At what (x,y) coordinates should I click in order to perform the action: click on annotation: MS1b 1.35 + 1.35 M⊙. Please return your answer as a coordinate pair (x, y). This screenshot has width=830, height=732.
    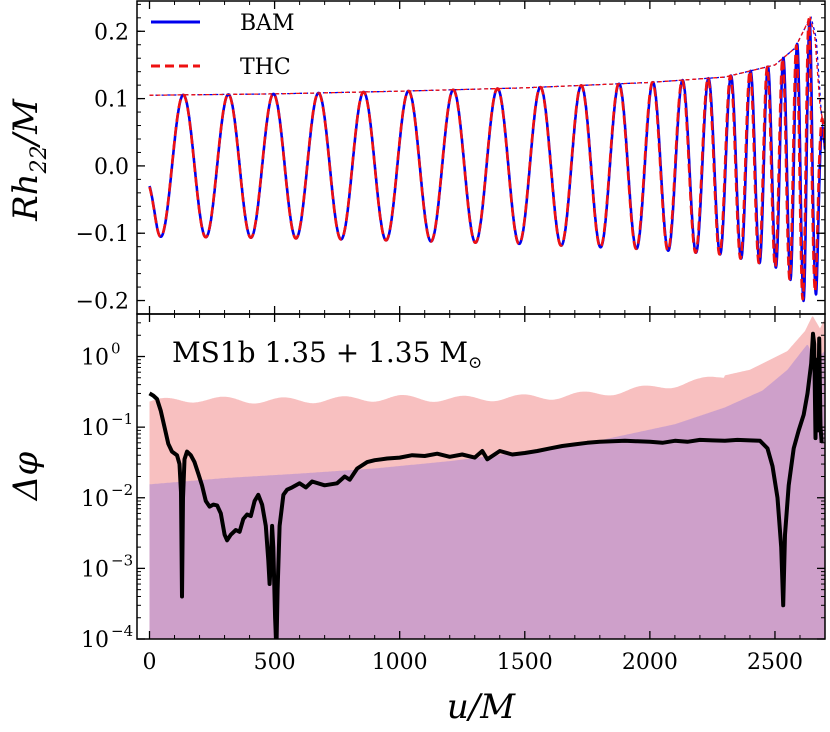
    Looking at the image, I should click on (327, 354).